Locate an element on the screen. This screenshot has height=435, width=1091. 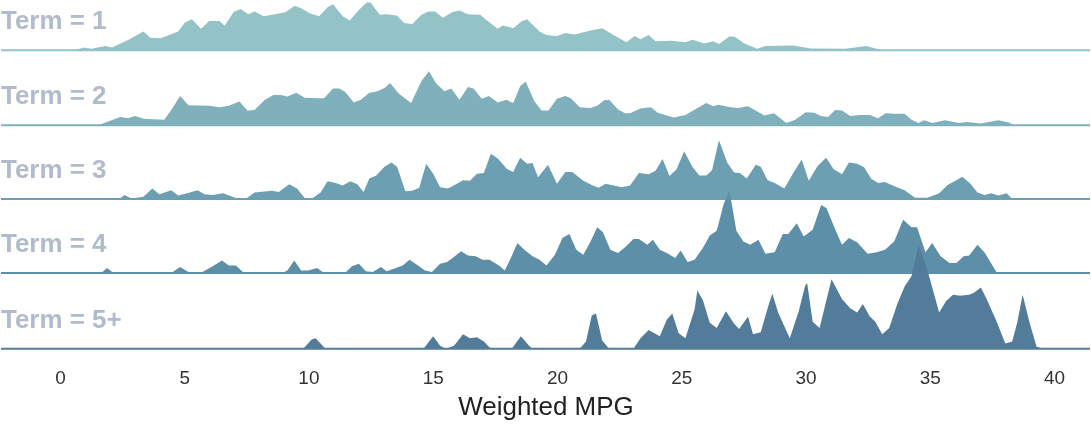
chart-title: Term = 1 is located at coordinates (54, 20).